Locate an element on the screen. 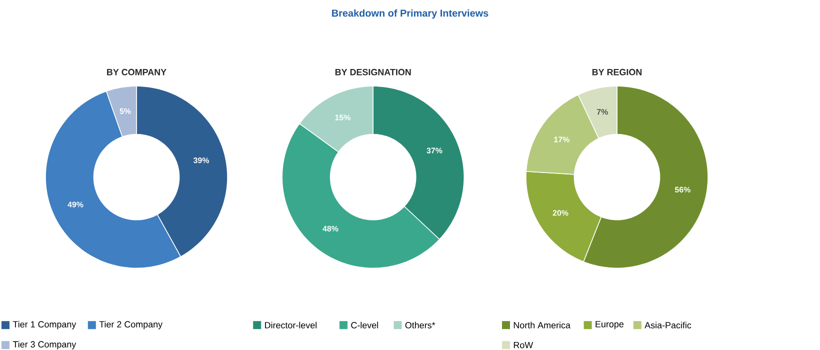 The image size is (820, 350). chart-subtitle: BY DESIGNATION is located at coordinates (373, 72).